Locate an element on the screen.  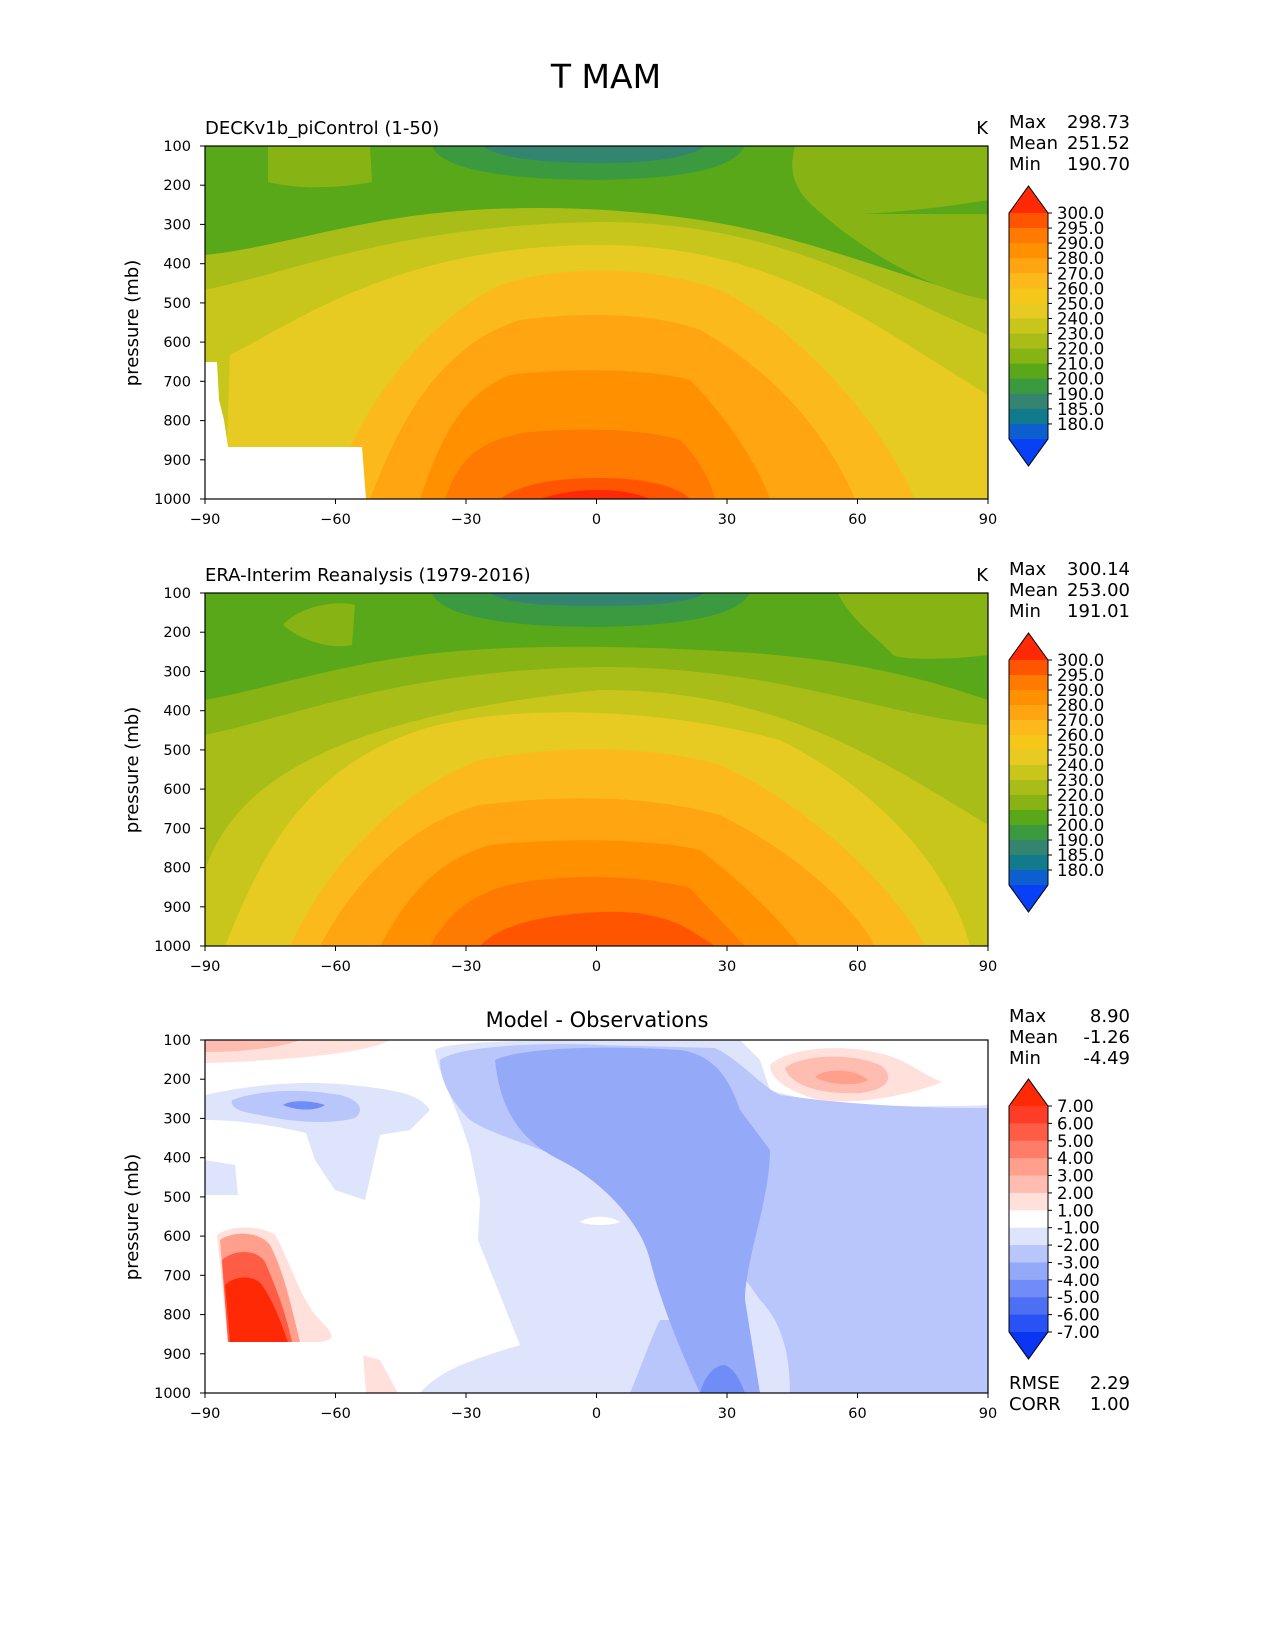
colorbar-label: 210.0 is located at coordinates (1080, 364).